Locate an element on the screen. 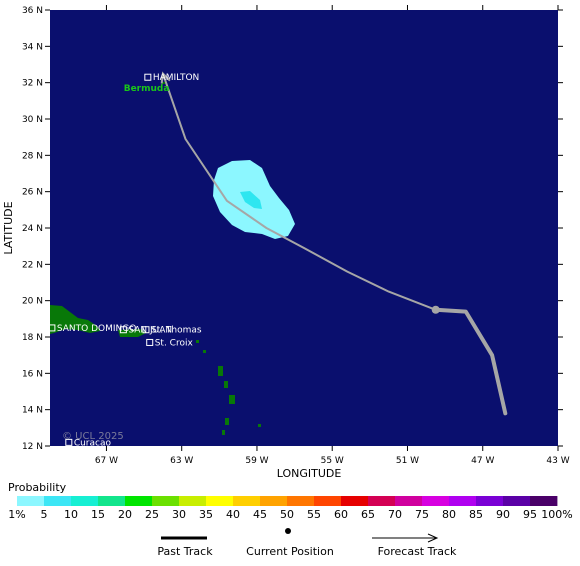 The image size is (580, 566). colorbar-label: 50 is located at coordinates (287, 514).